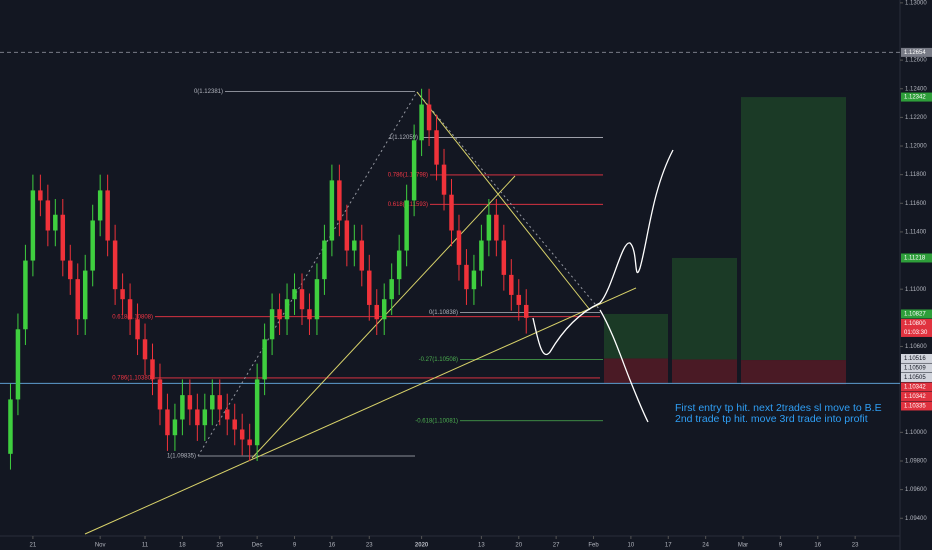 This screenshot has height=550, width=932. Describe the element at coordinates (422, 546) in the screenshot. I see `x-tick-label: 2020` at that location.